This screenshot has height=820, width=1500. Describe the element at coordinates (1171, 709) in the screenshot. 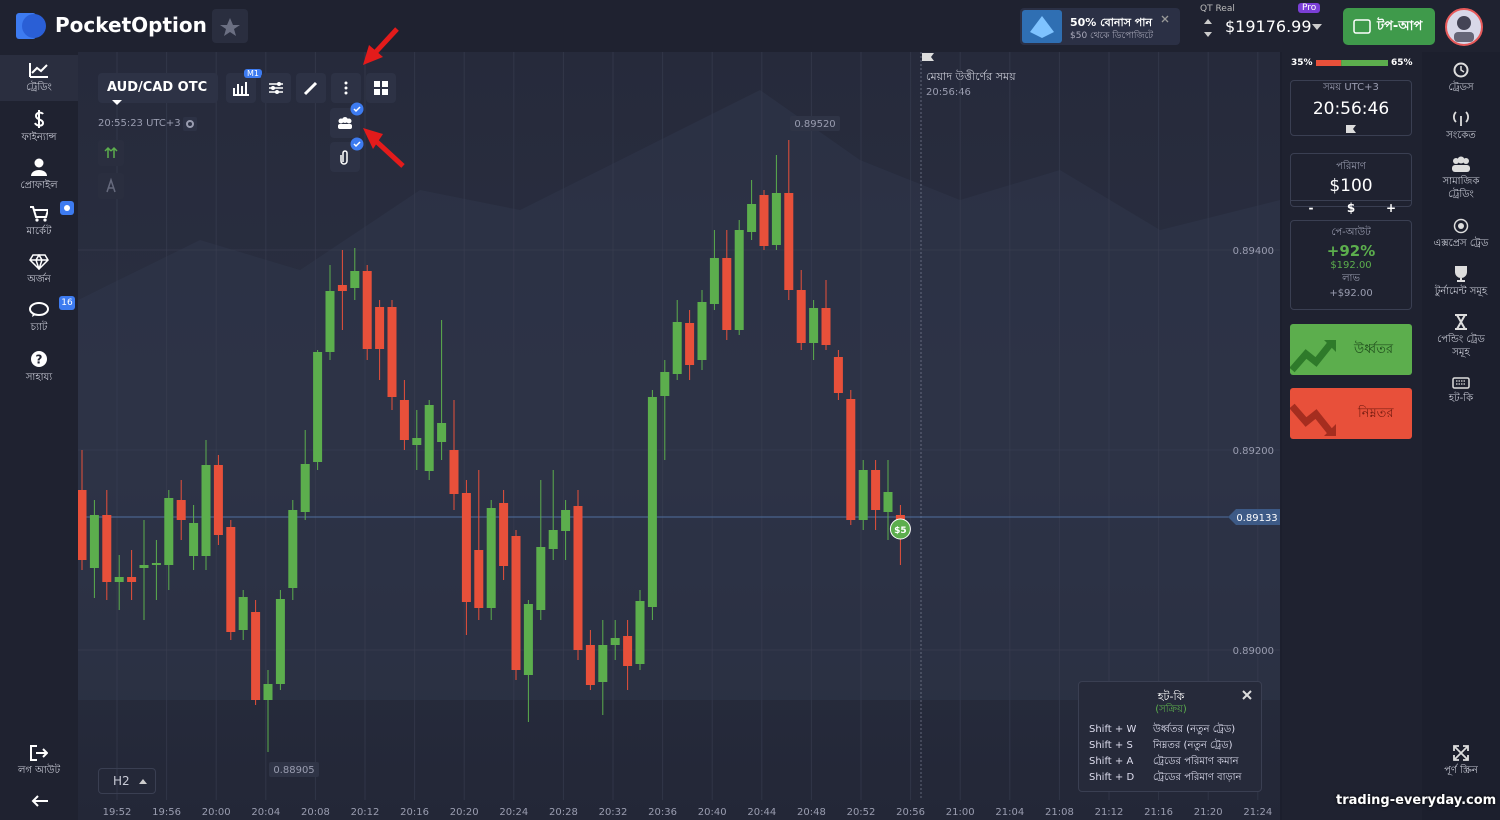

I see `hotkeys-status: (সক্রিয়)` at that location.